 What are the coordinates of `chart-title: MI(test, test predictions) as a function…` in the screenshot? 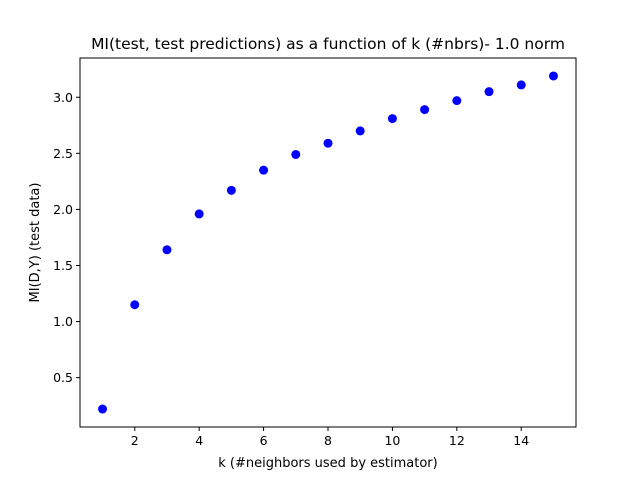 It's located at (328, 44).